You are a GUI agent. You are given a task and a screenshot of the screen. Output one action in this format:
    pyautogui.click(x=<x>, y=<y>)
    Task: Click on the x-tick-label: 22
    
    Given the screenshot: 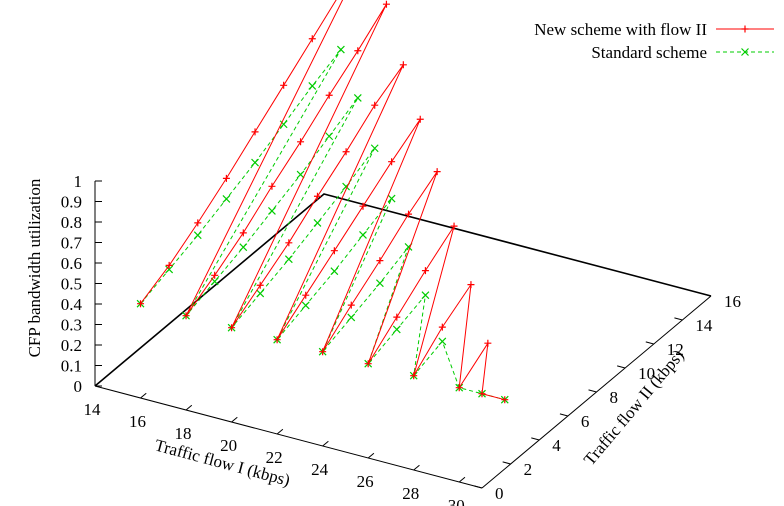 What is the action you would take?
    pyautogui.click(x=274, y=457)
    